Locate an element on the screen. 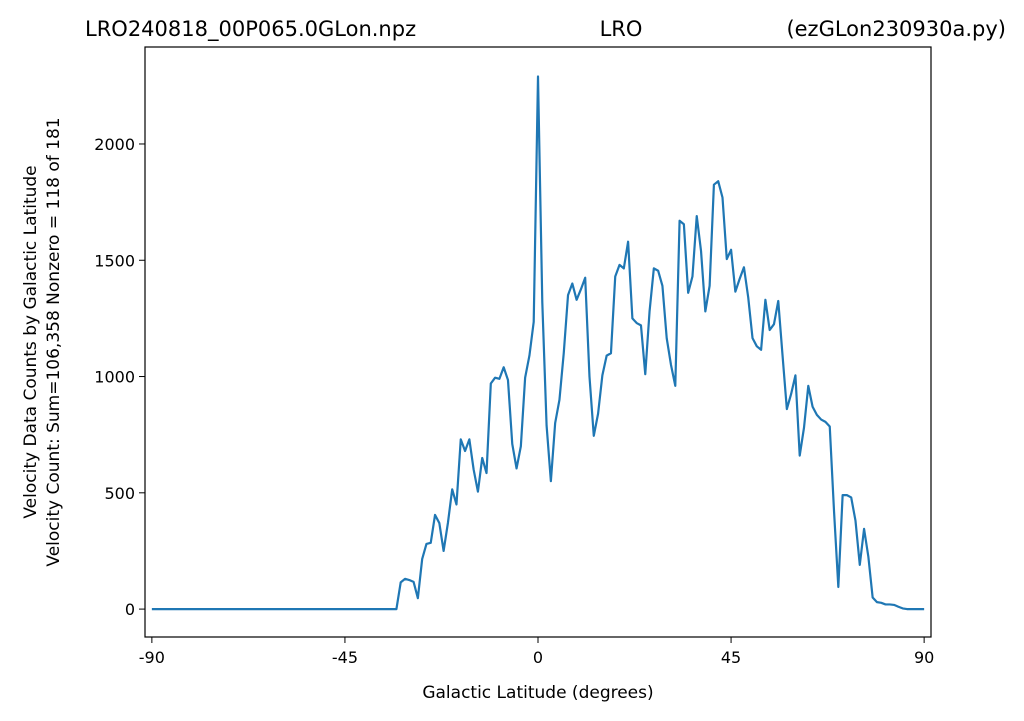 Image resolution: width=1024 pixels, height=721 pixels. title-right: (ezGLon230930a.py) is located at coordinates (896, 29).